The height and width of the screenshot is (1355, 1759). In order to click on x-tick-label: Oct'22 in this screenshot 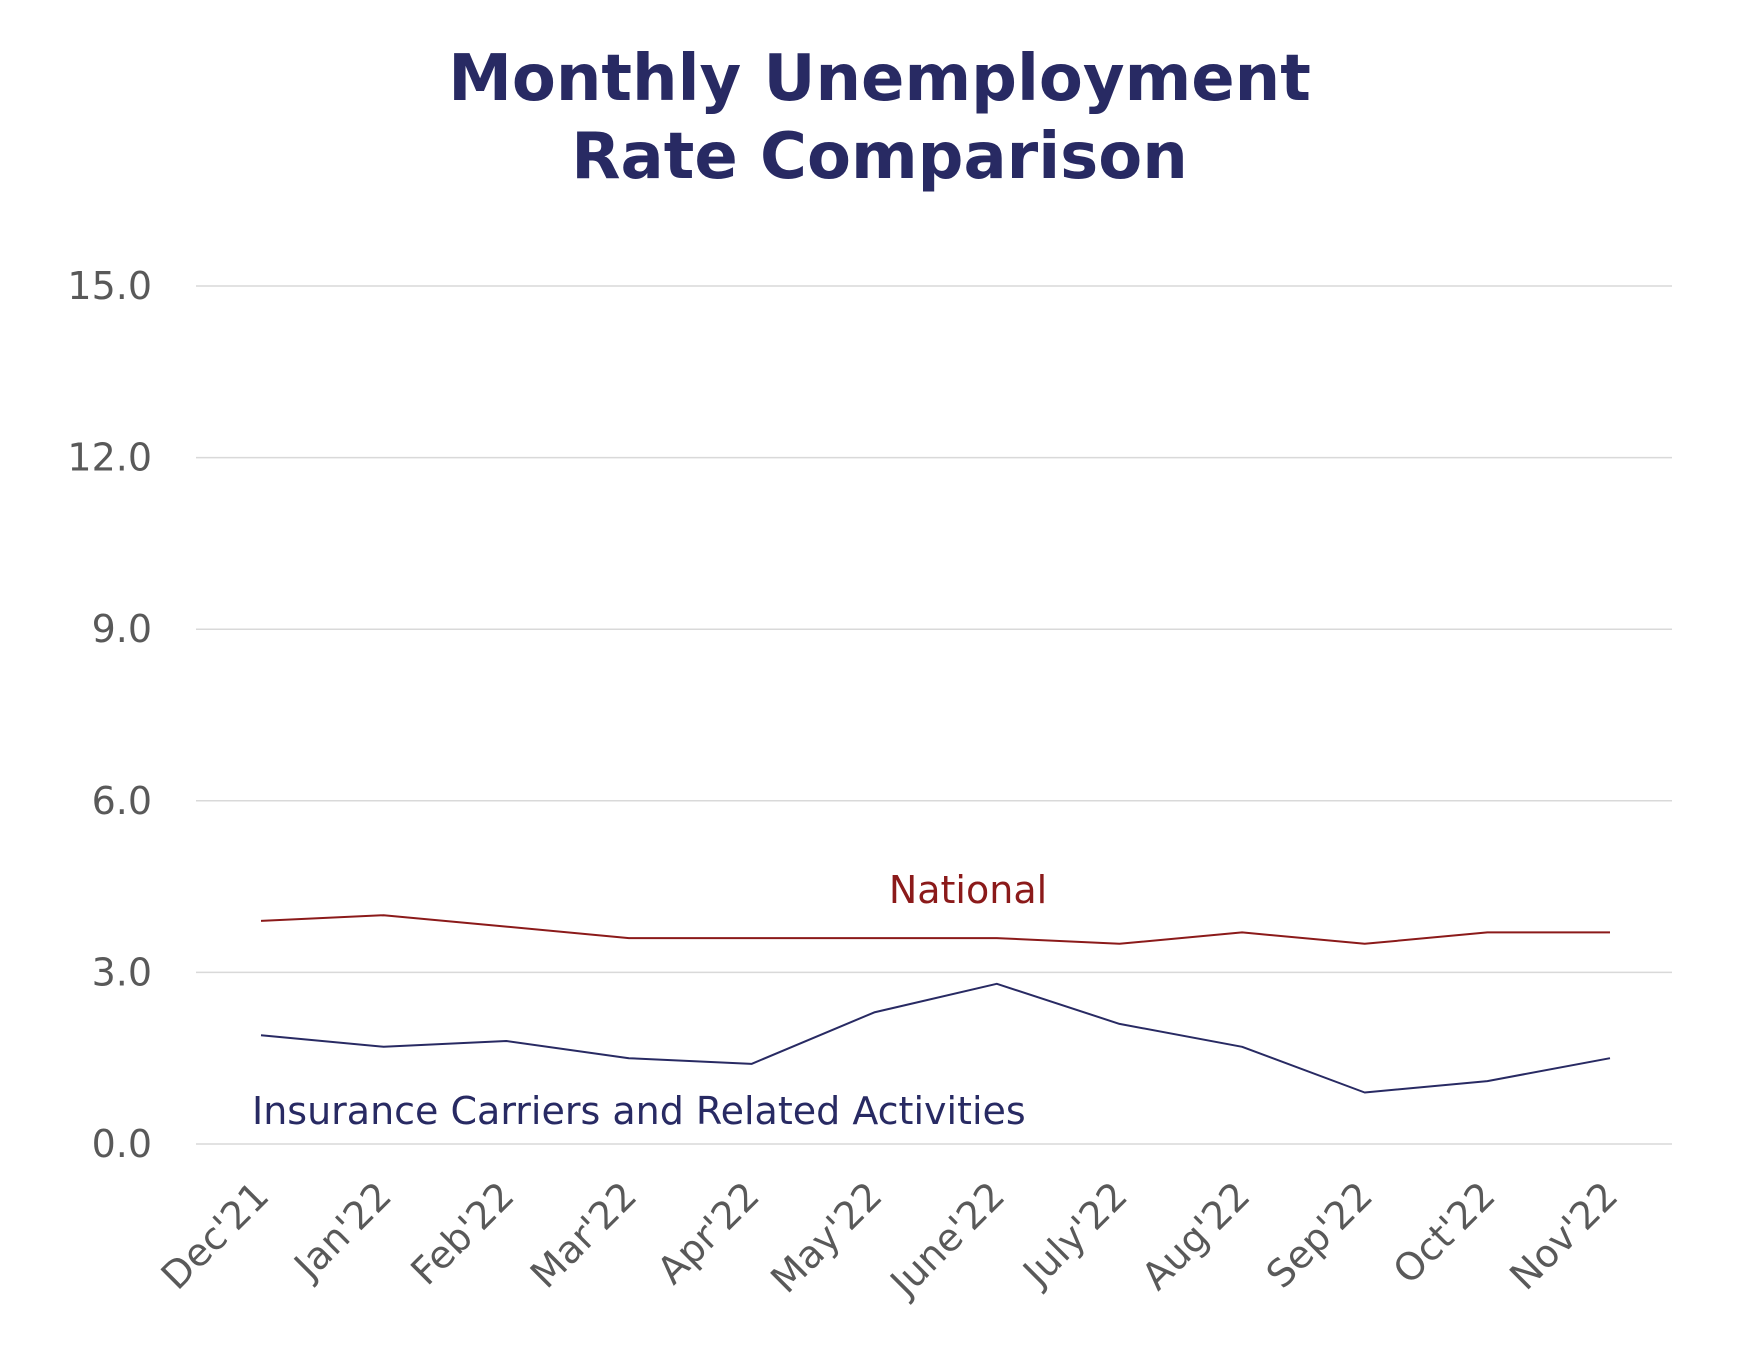, I will do `click(1444, 1232)`.